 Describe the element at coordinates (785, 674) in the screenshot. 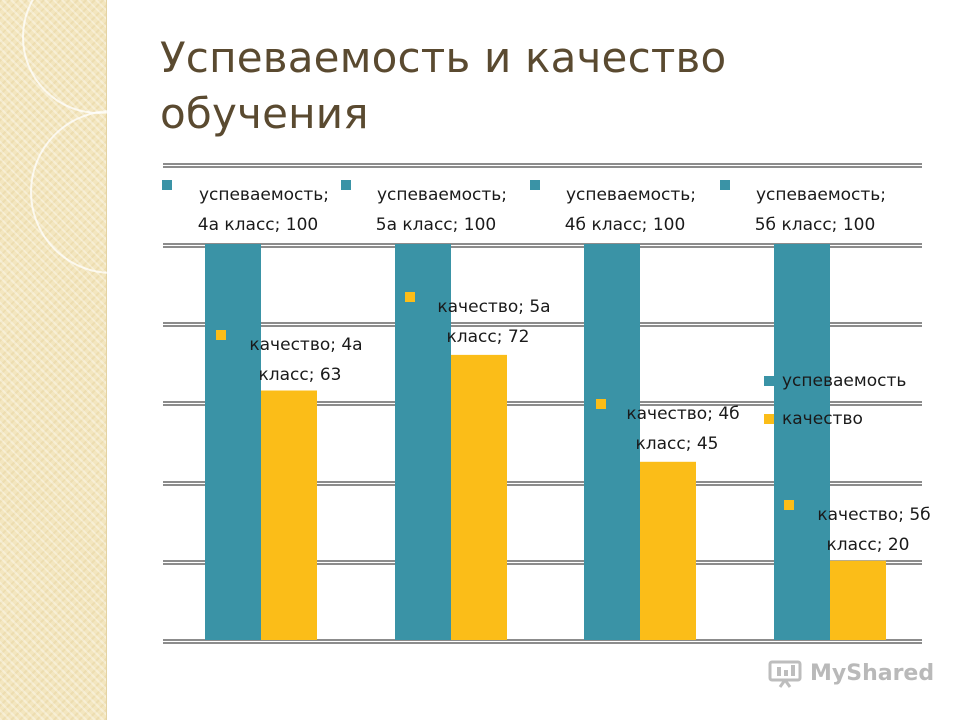

I see `presentation-icon` at that location.